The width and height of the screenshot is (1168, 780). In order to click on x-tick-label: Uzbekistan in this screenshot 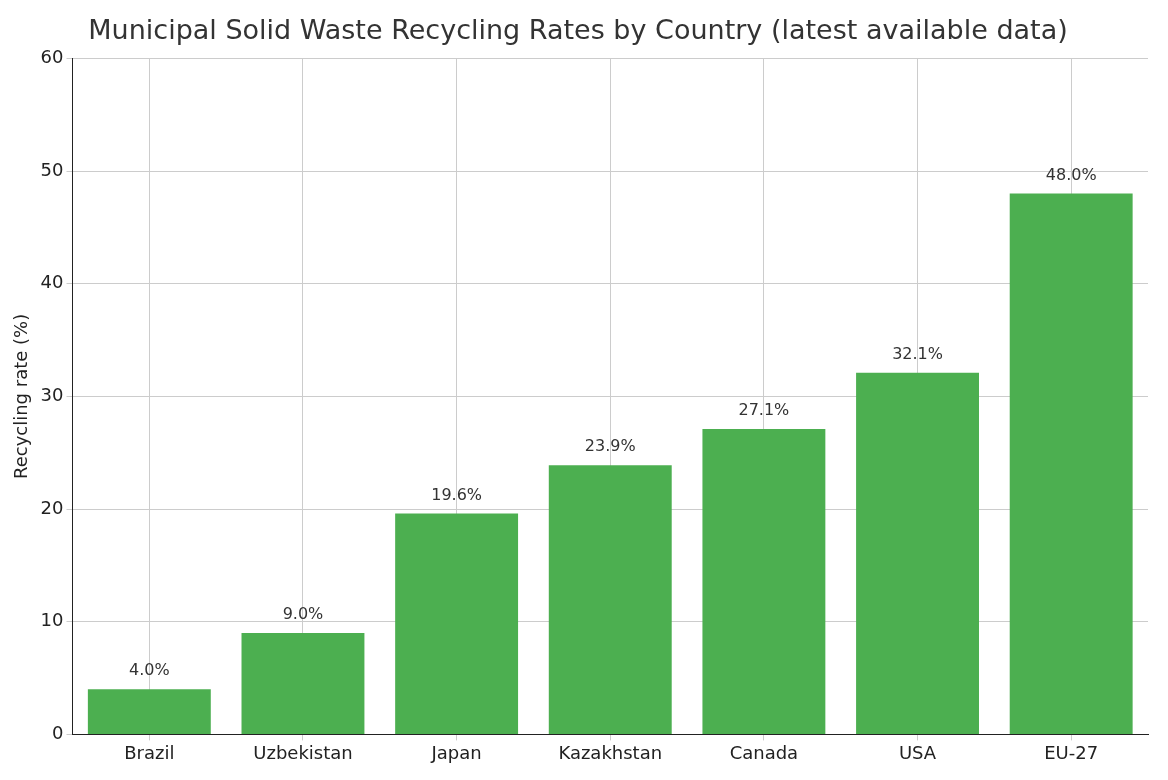, I will do `click(303, 752)`.